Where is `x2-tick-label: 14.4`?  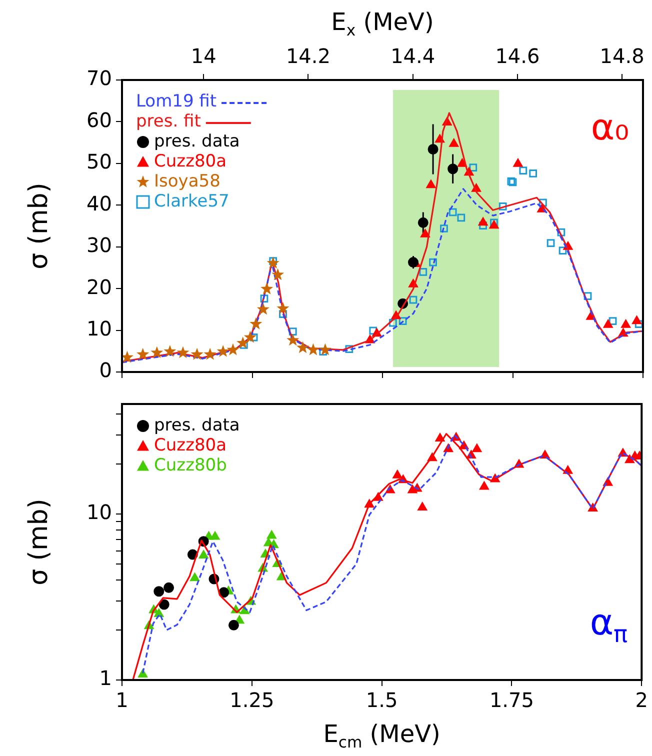 x2-tick-label: 14.4 is located at coordinates (413, 56).